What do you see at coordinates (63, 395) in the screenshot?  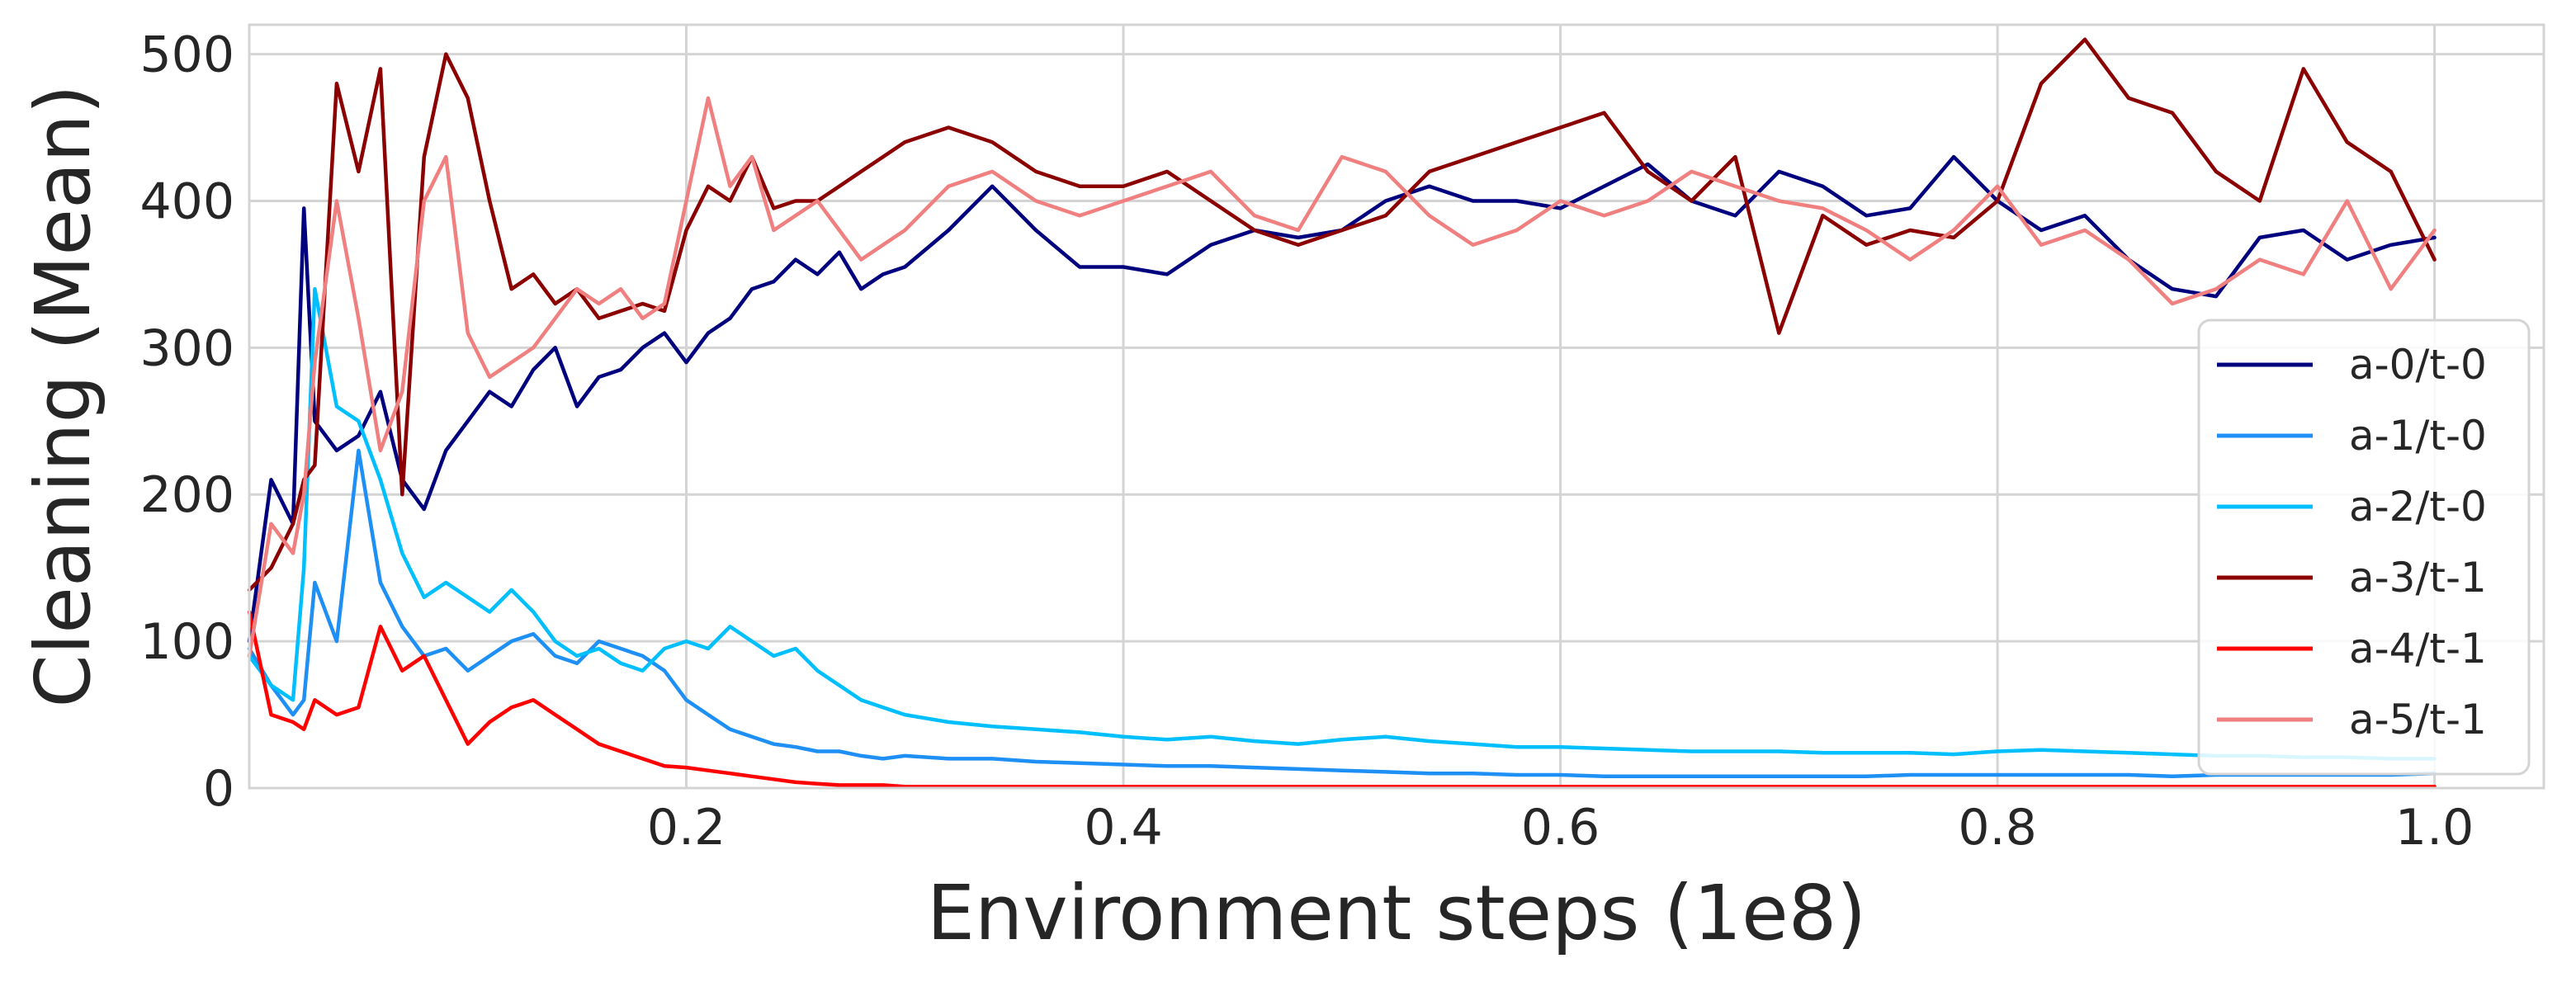 I see `y-axis-title: Cleaning (Mean)` at bounding box center [63, 395].